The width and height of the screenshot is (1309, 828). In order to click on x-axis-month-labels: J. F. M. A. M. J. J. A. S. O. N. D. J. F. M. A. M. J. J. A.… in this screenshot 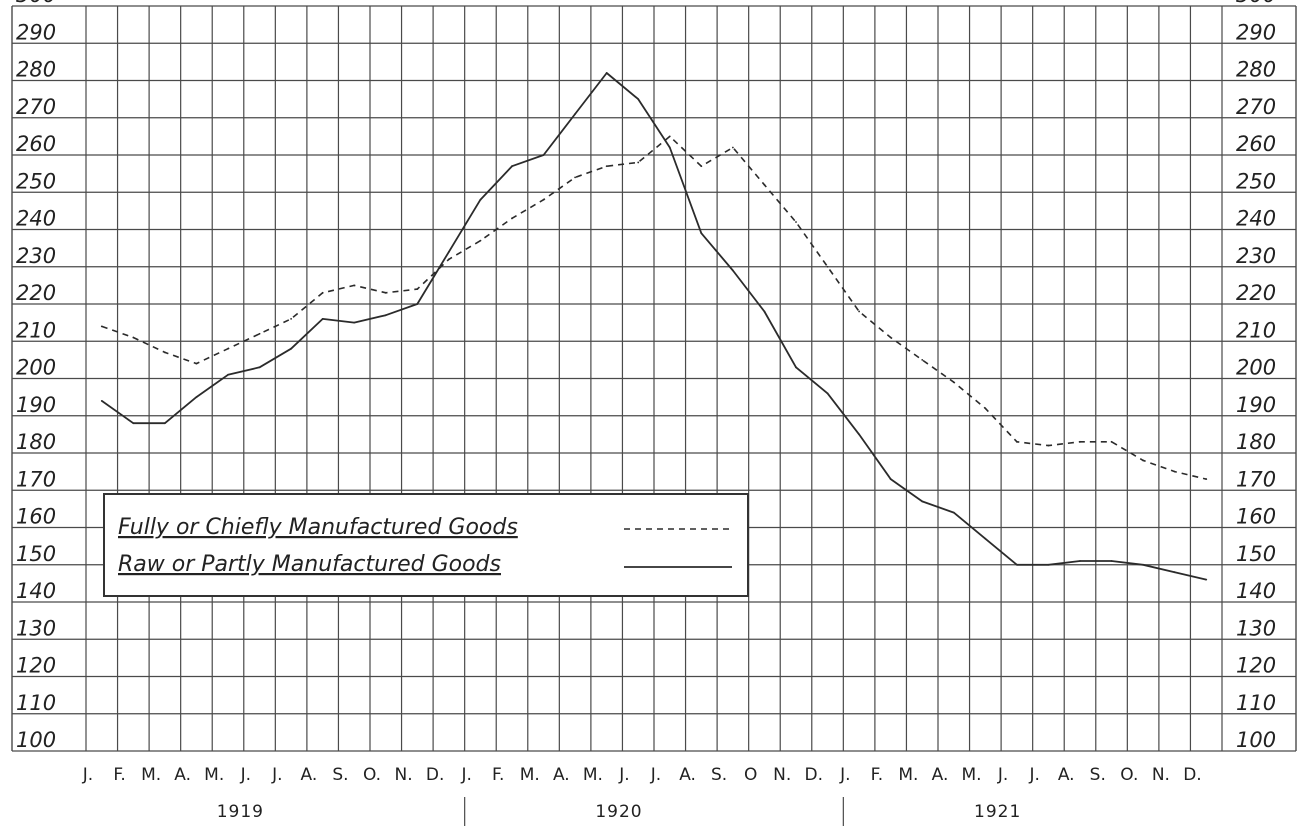, I will do `click(642, 775)`.